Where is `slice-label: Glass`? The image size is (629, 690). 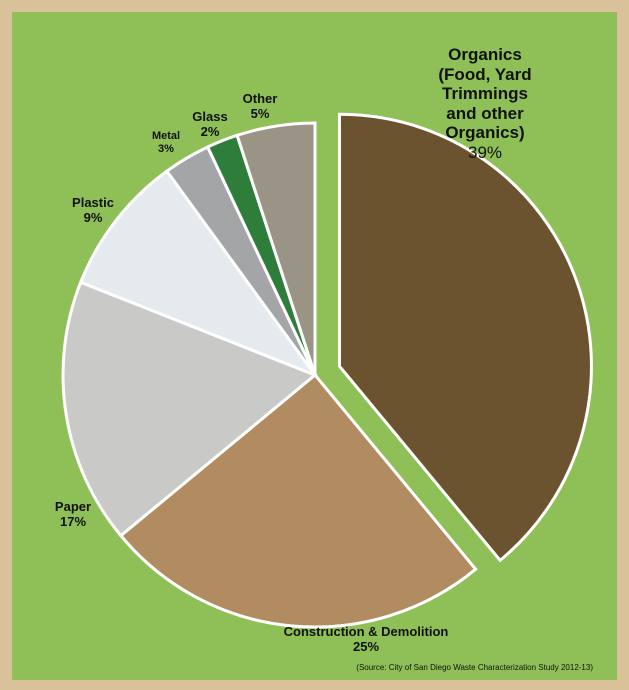 slice-label: Glass is located at coordinates (210, 116).